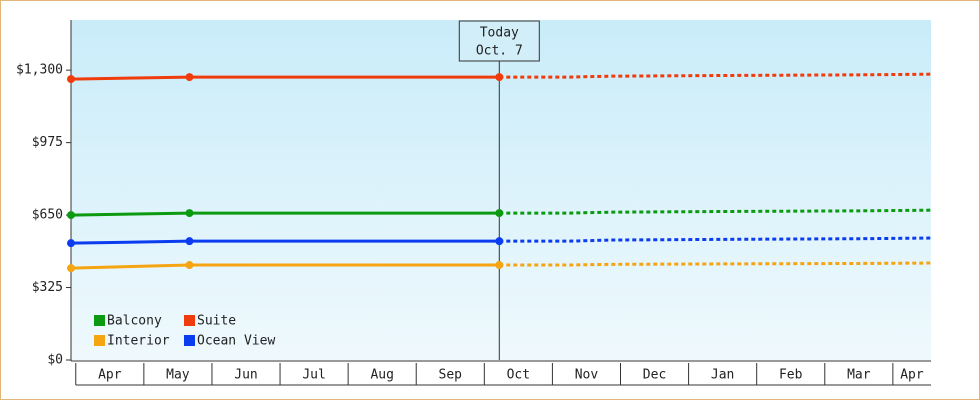 The image size is (980, 400). Describe the element at coordinates (313, 375) in the screenshot. I see `x-tick-label: Jul` at that location.